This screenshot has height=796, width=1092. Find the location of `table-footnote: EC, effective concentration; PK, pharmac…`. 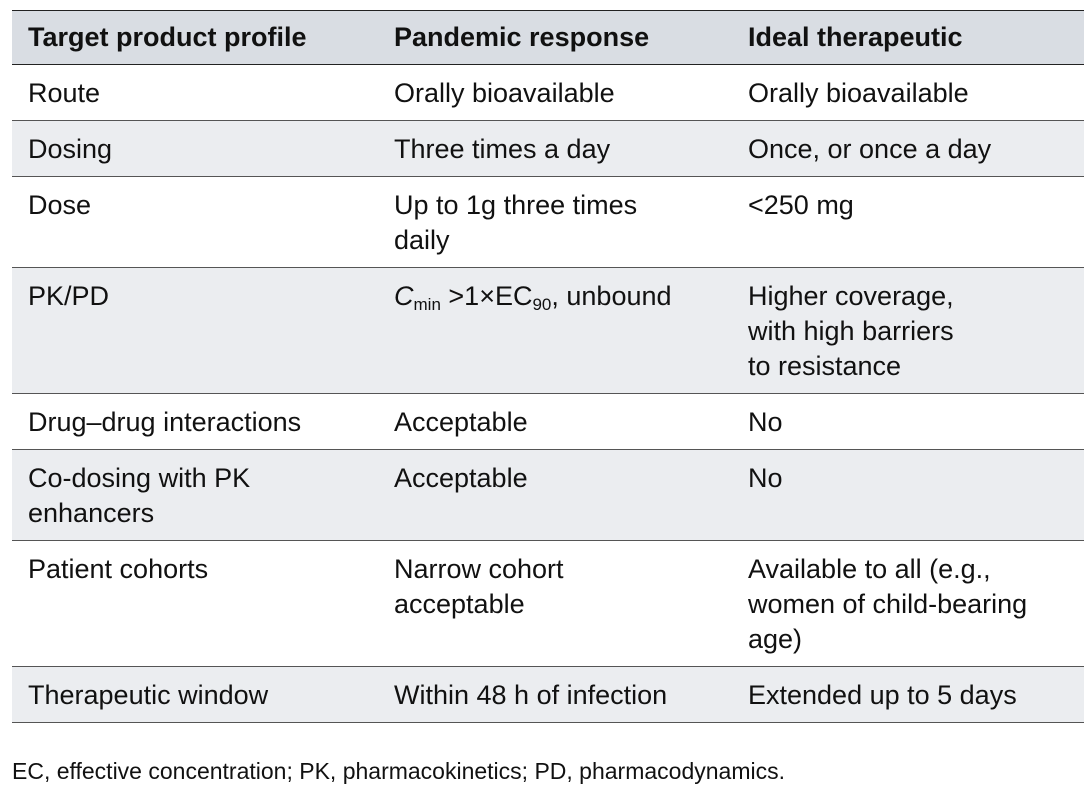

table-footnote: EC, effective concentration; PK, pharmac… is located at coordinates (398, 771).